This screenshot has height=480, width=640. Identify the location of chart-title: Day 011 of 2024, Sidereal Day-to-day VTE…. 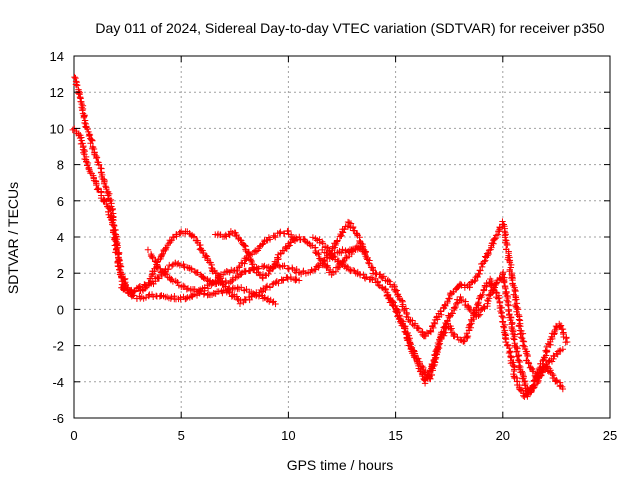
(349, 28).